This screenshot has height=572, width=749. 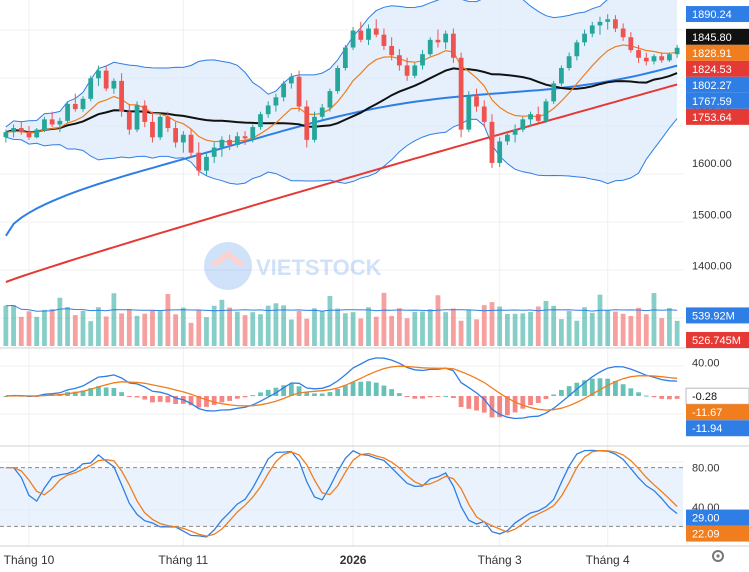 What do you see at coordinates (341, 388) in the screenshot?
I see `macd-signal-line` at bounding box center [341, 388].